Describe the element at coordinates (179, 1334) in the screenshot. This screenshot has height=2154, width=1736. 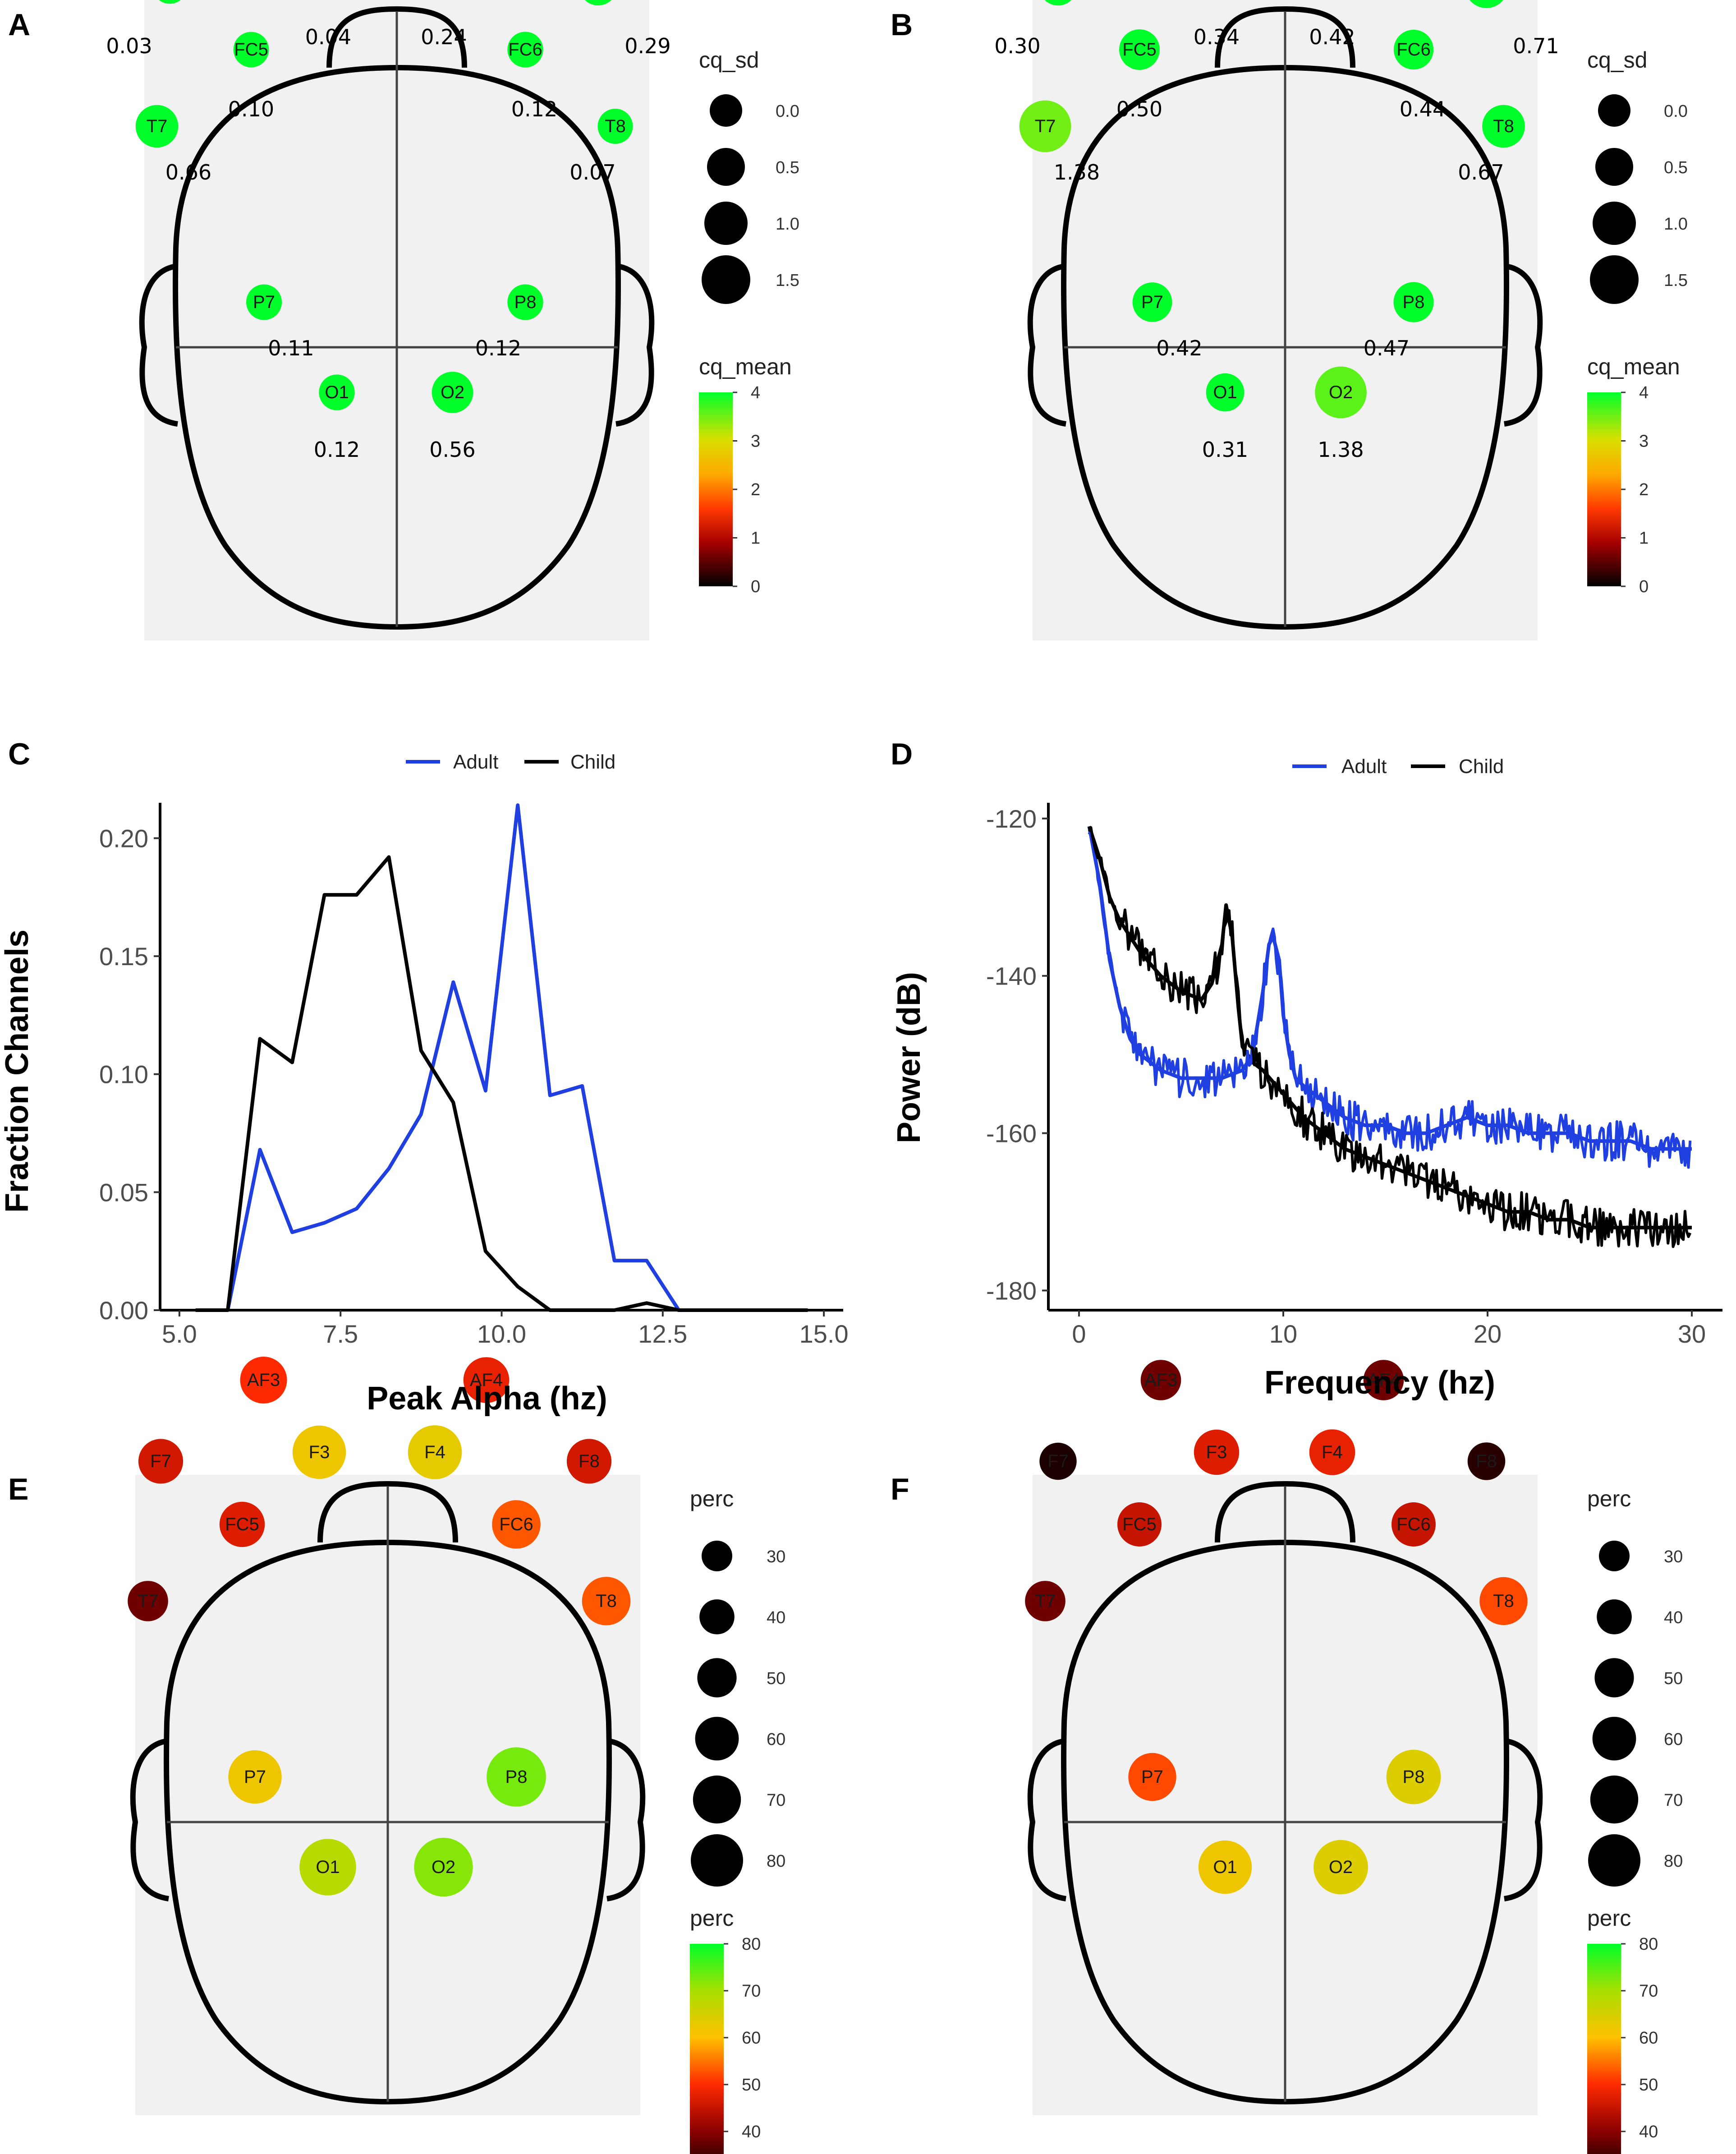
I see `x-tick-label: 5.0` at that location.